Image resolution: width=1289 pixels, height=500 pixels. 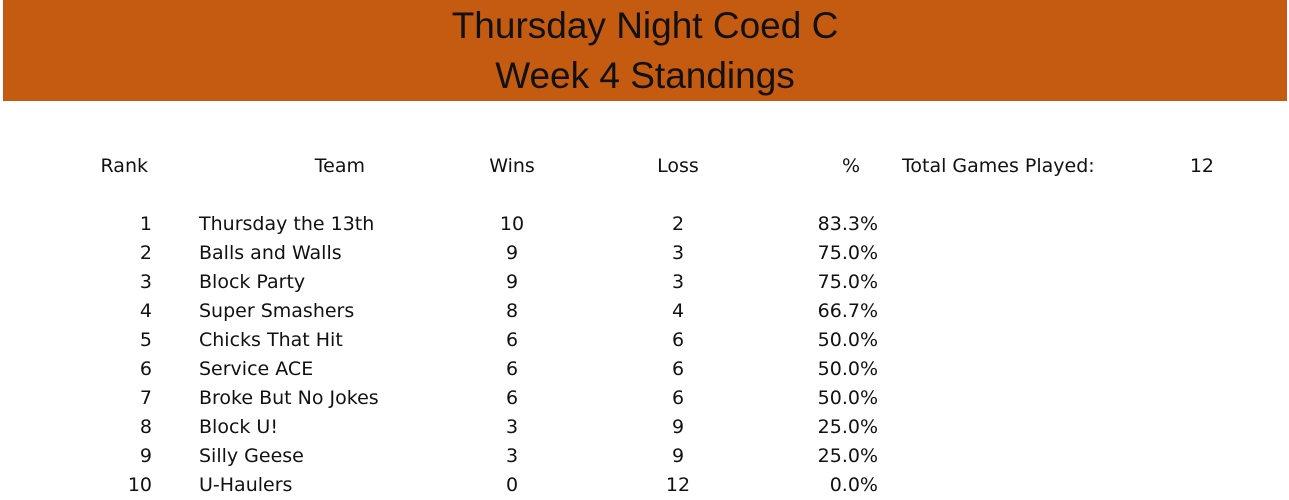 I want to click on wins-cell: 10, so click(x=512, y=224).